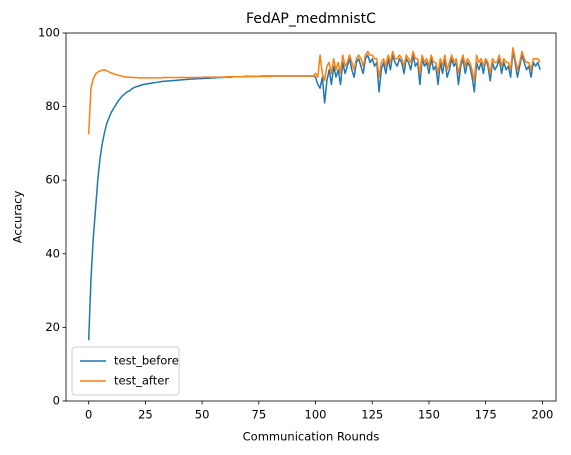  I want to click on y-tick-label: 0, so click(56, 401).